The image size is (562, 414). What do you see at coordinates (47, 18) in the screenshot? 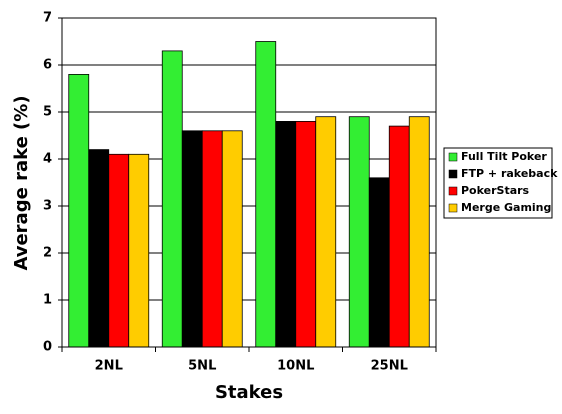
I see `y-tick-label: 7` at bounding box center [47, 18].